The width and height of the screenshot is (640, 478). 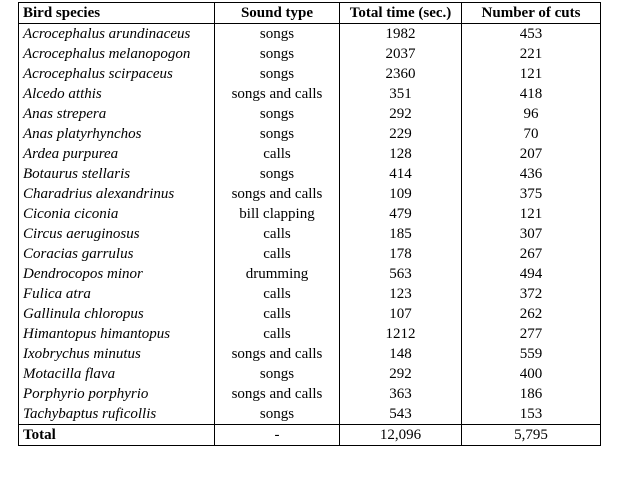 What do you see at coordinates (400, 13) in the screenshot?
I see `header-cell: Total time (sec.)` at bounding box center [400, 13].